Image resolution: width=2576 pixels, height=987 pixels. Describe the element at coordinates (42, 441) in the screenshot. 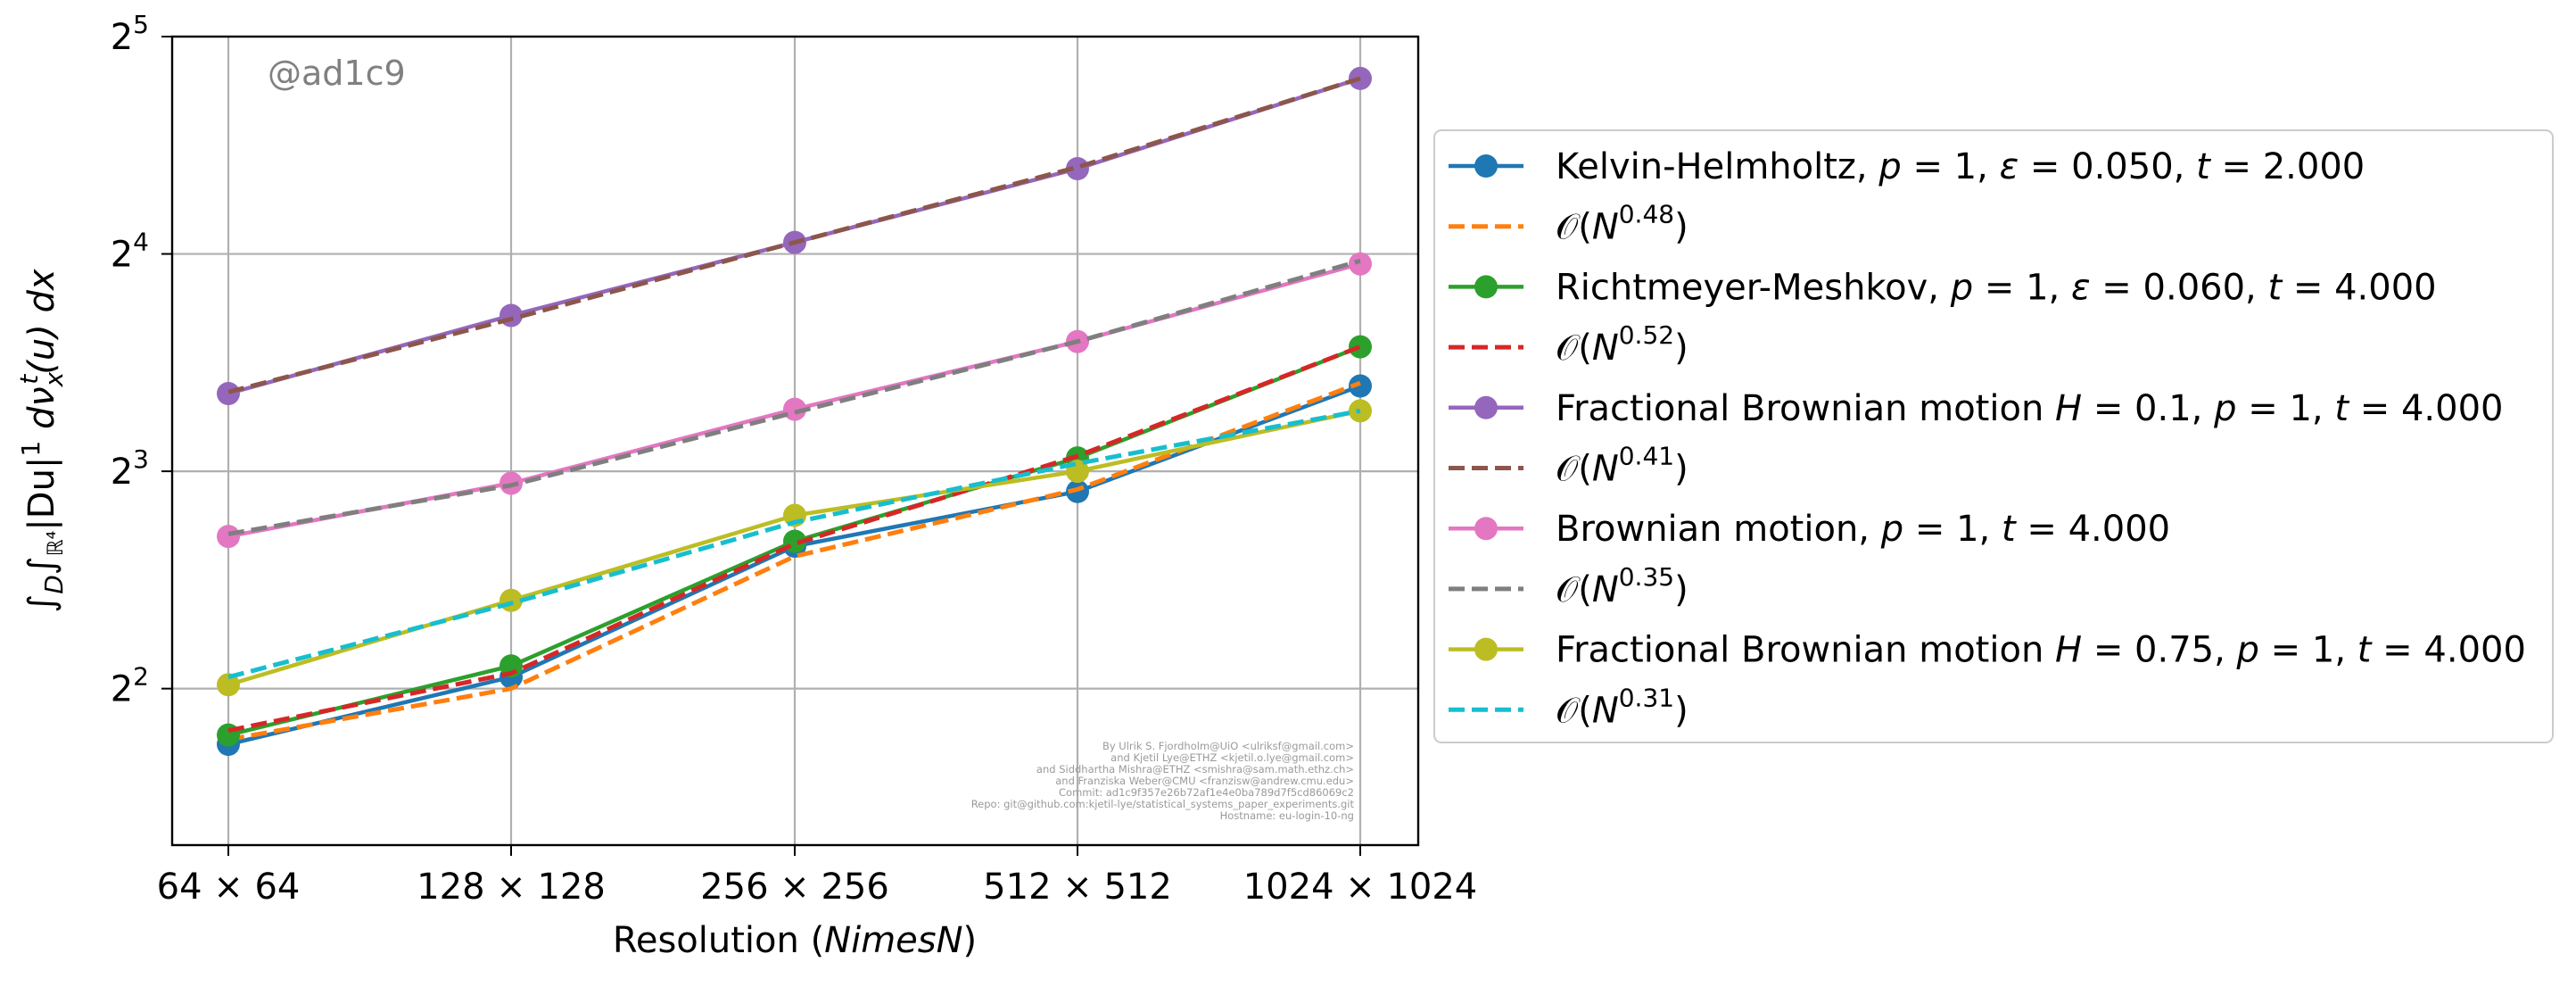

I see `y-axis-label: ∫D∫ℝ⁴|Du|1 dνxt(u) dx` at that location.